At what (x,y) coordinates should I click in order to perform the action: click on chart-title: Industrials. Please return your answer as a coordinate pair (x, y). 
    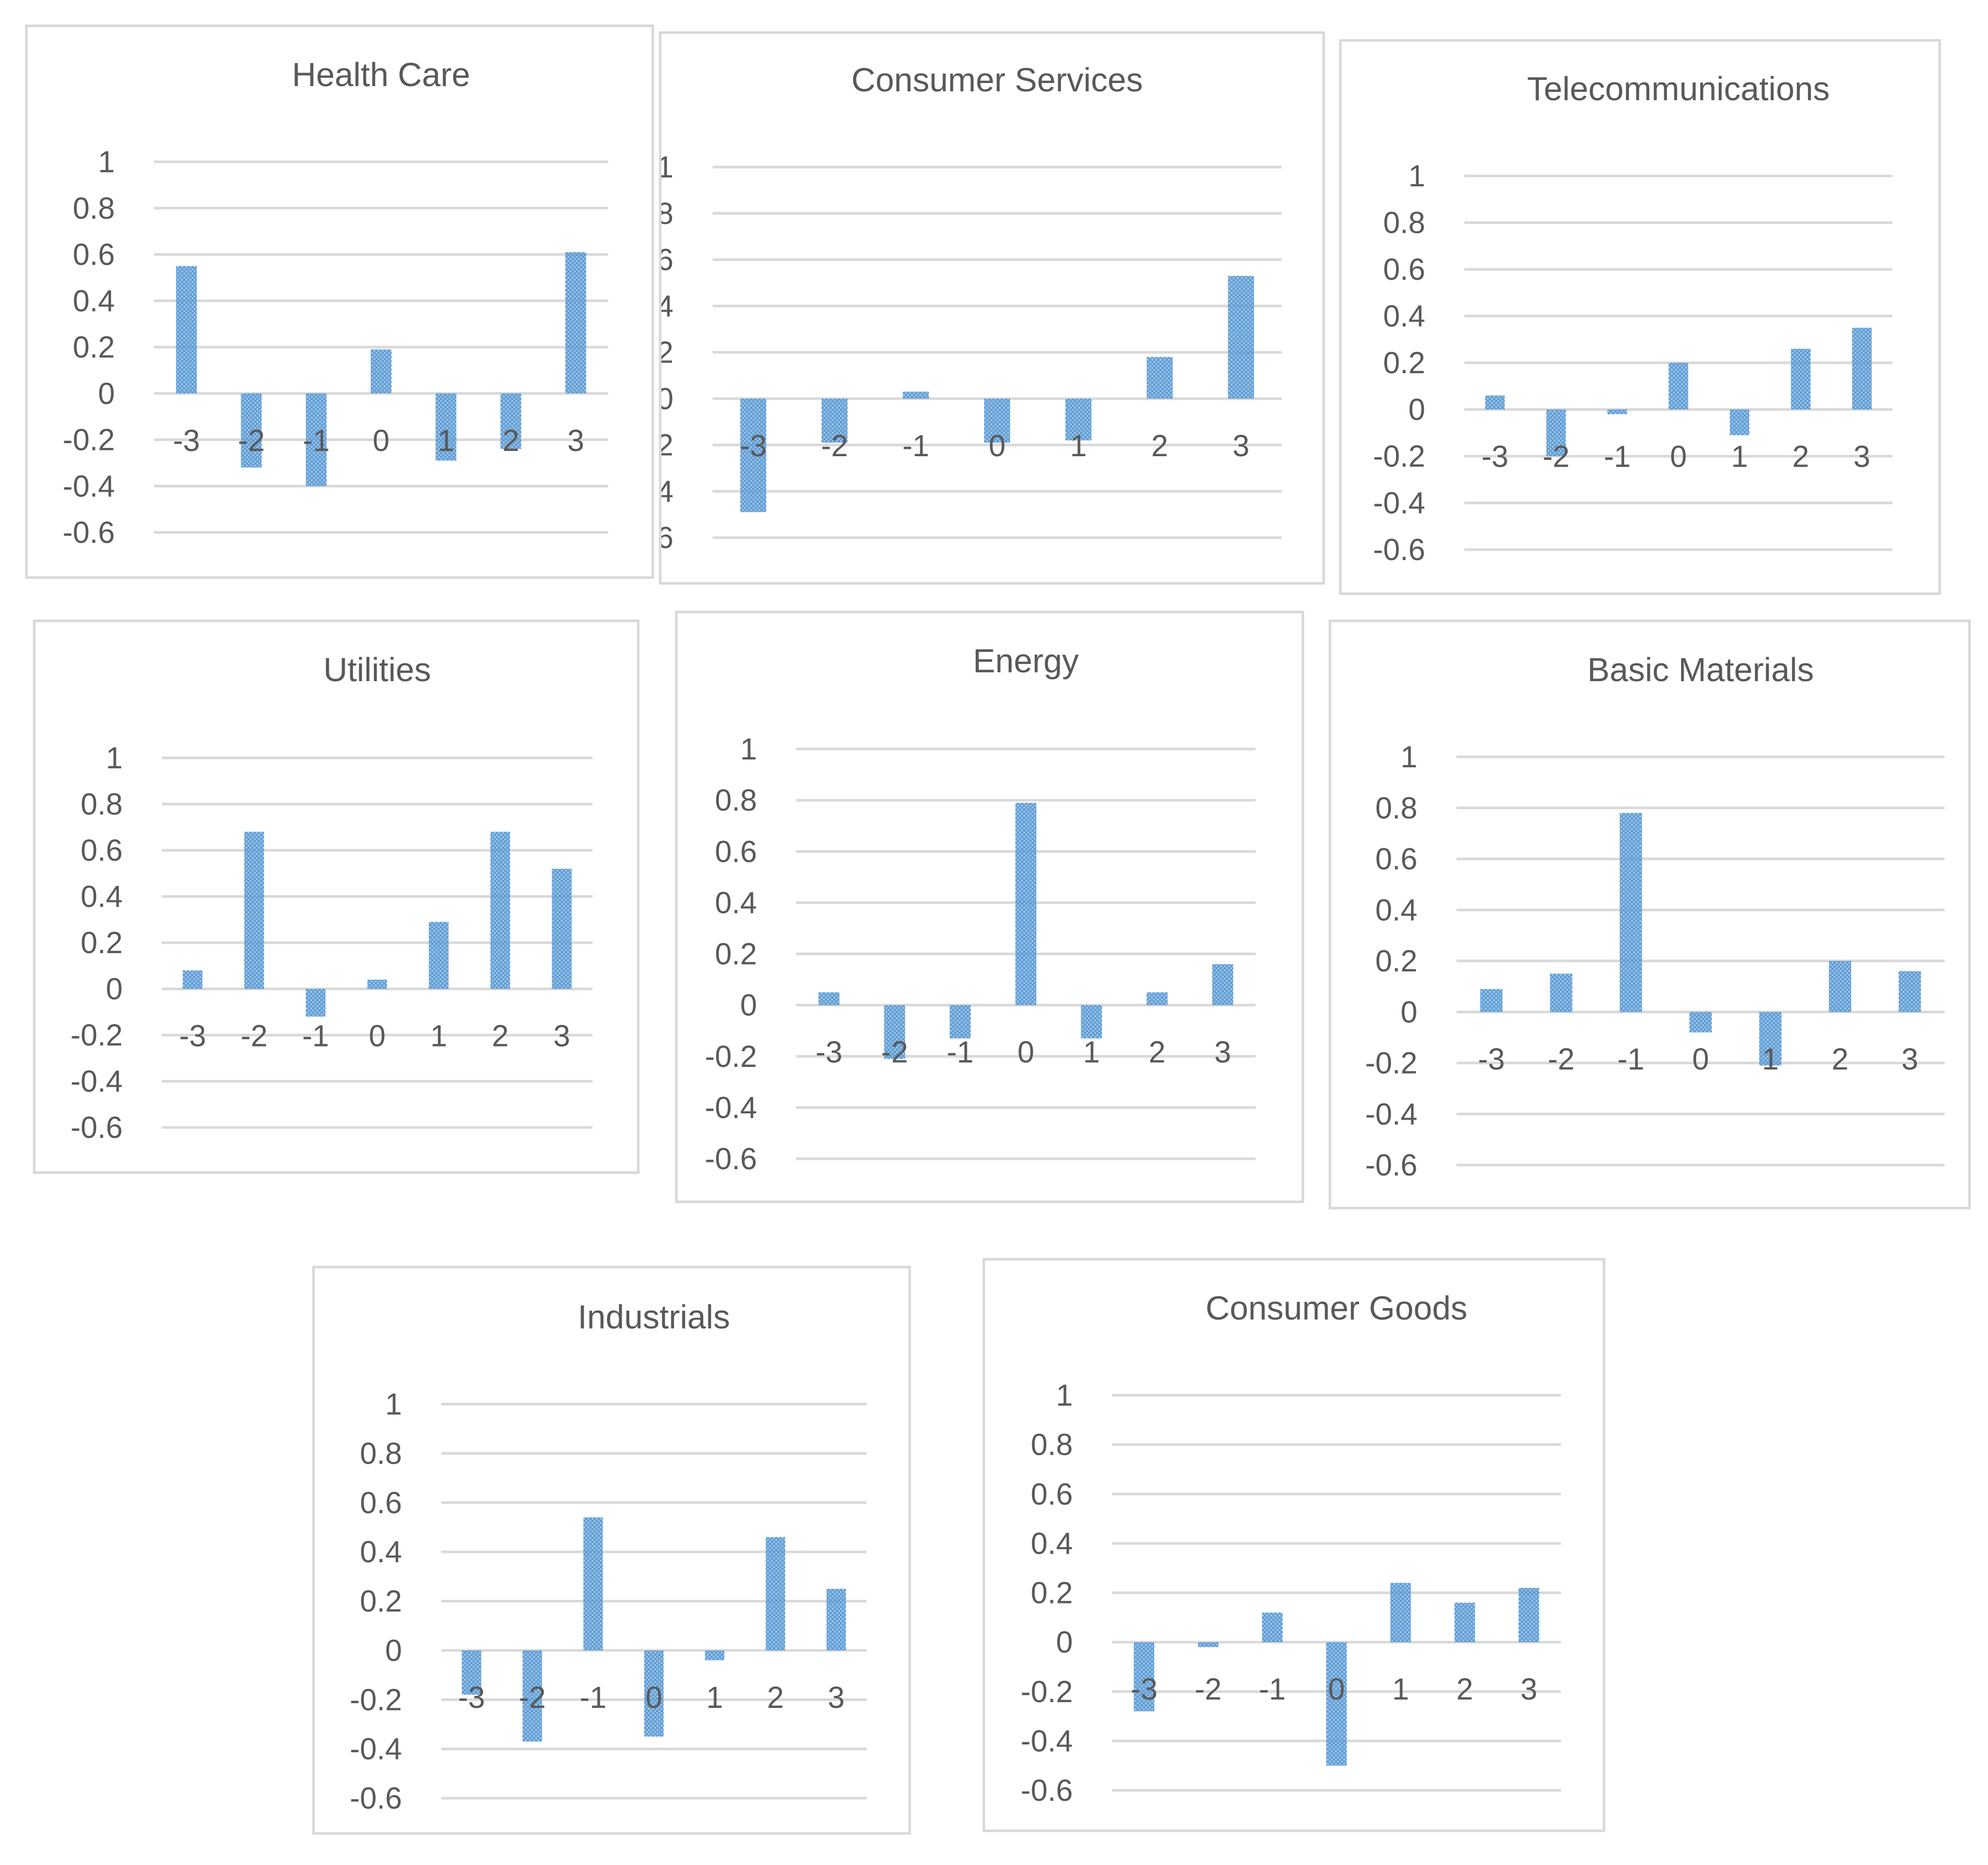
    Looking at the image, I should click on (654, 1317).